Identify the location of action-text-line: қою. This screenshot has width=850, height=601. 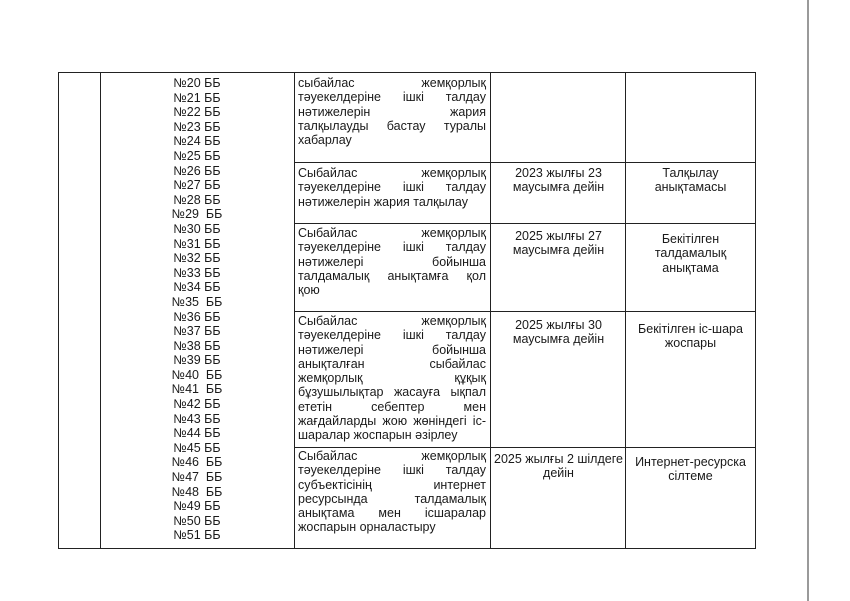
(309, 290).